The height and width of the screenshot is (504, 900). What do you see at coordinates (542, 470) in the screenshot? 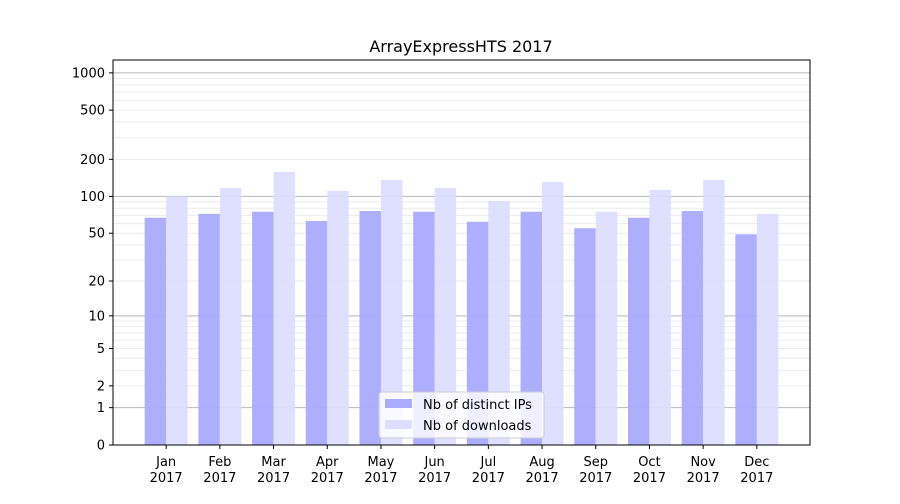
I see `x-tick-label: Aug 2017` at bounding box center [542, 470].